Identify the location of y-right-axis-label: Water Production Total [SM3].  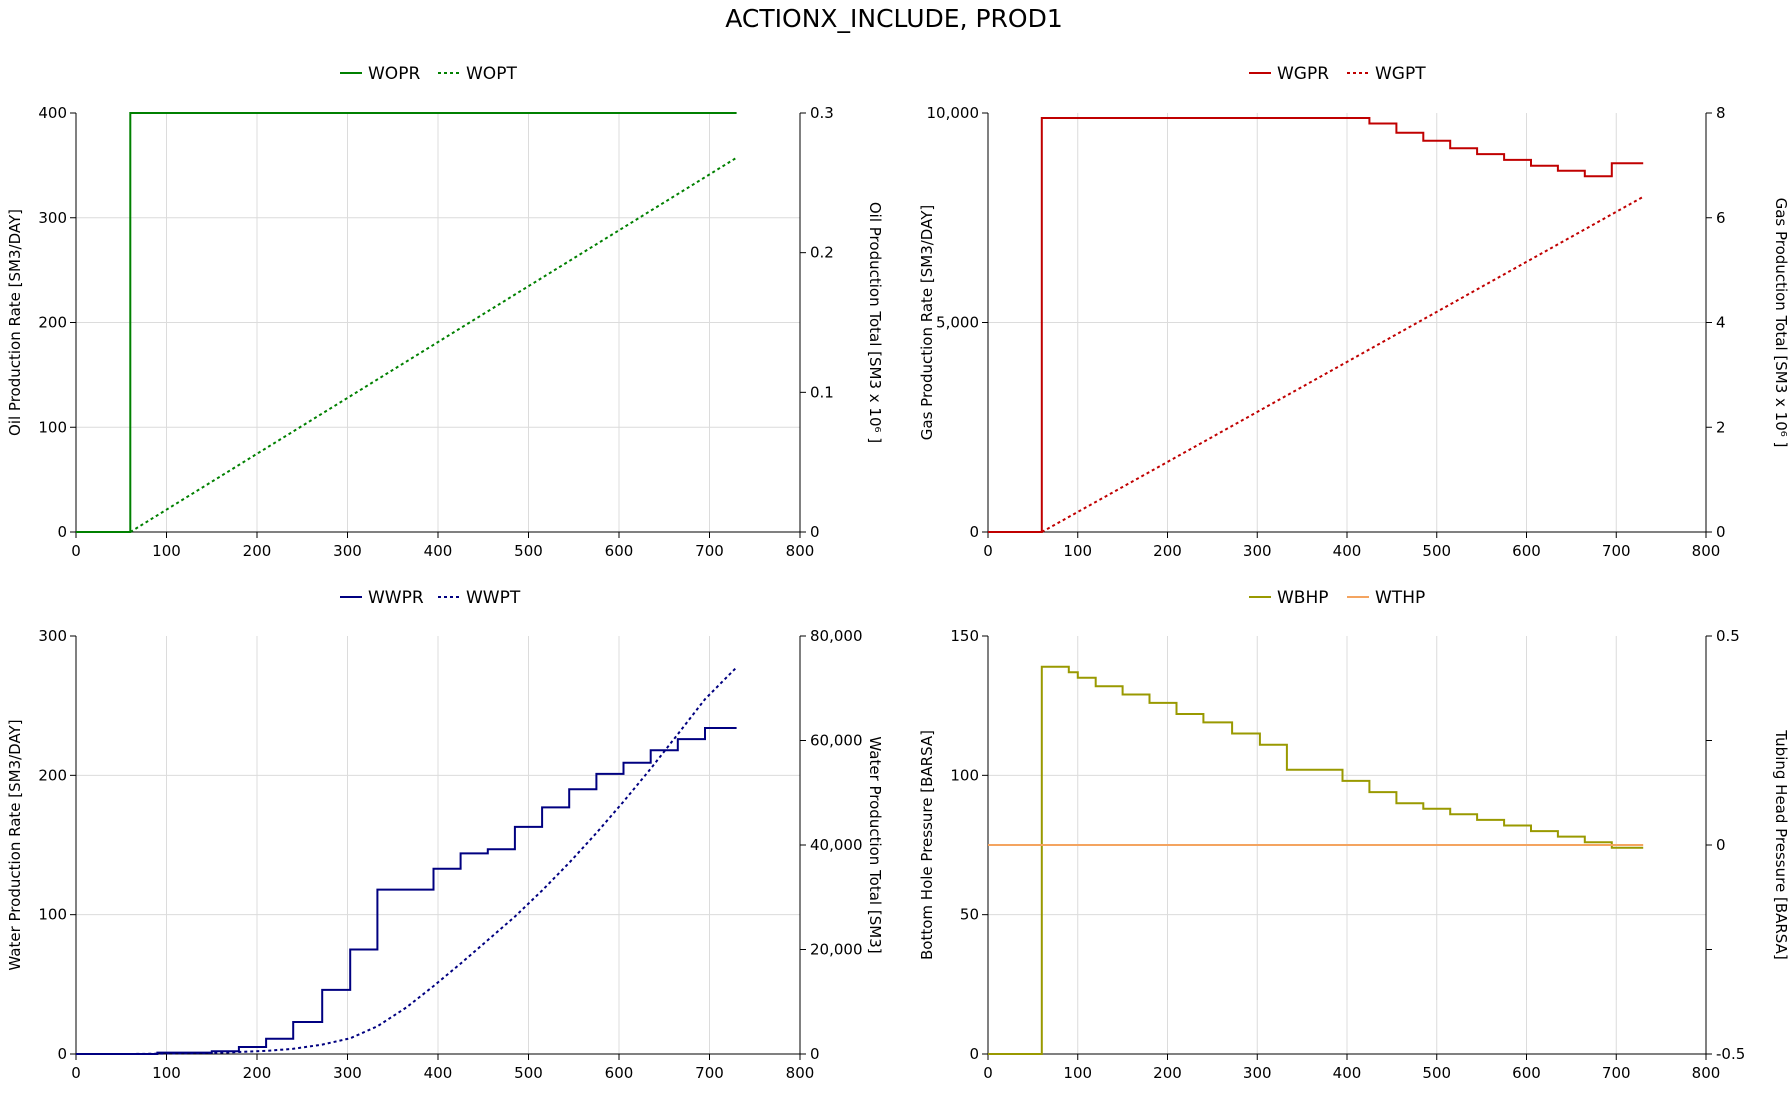
(875, 844).